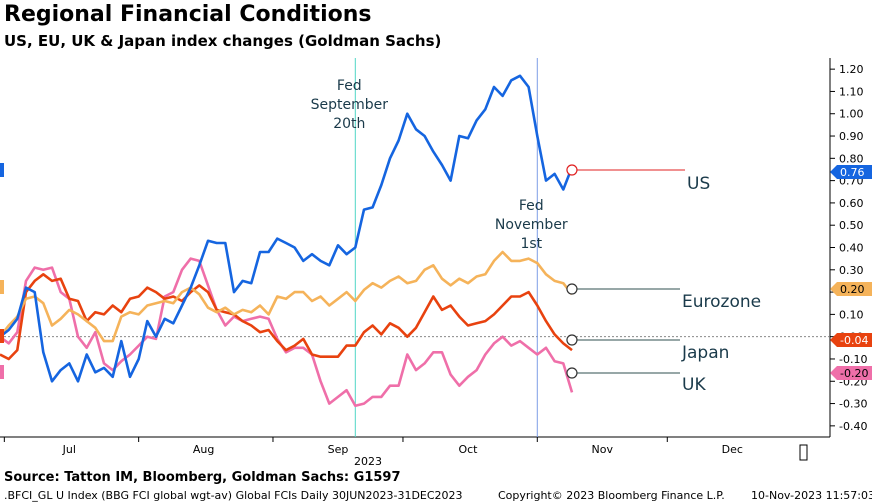 The width and height of the screenshot is (872, 504). Describe the element at coordinates (203, 449) in the screenshot. I see `x-tick-label: Aug` at that location.